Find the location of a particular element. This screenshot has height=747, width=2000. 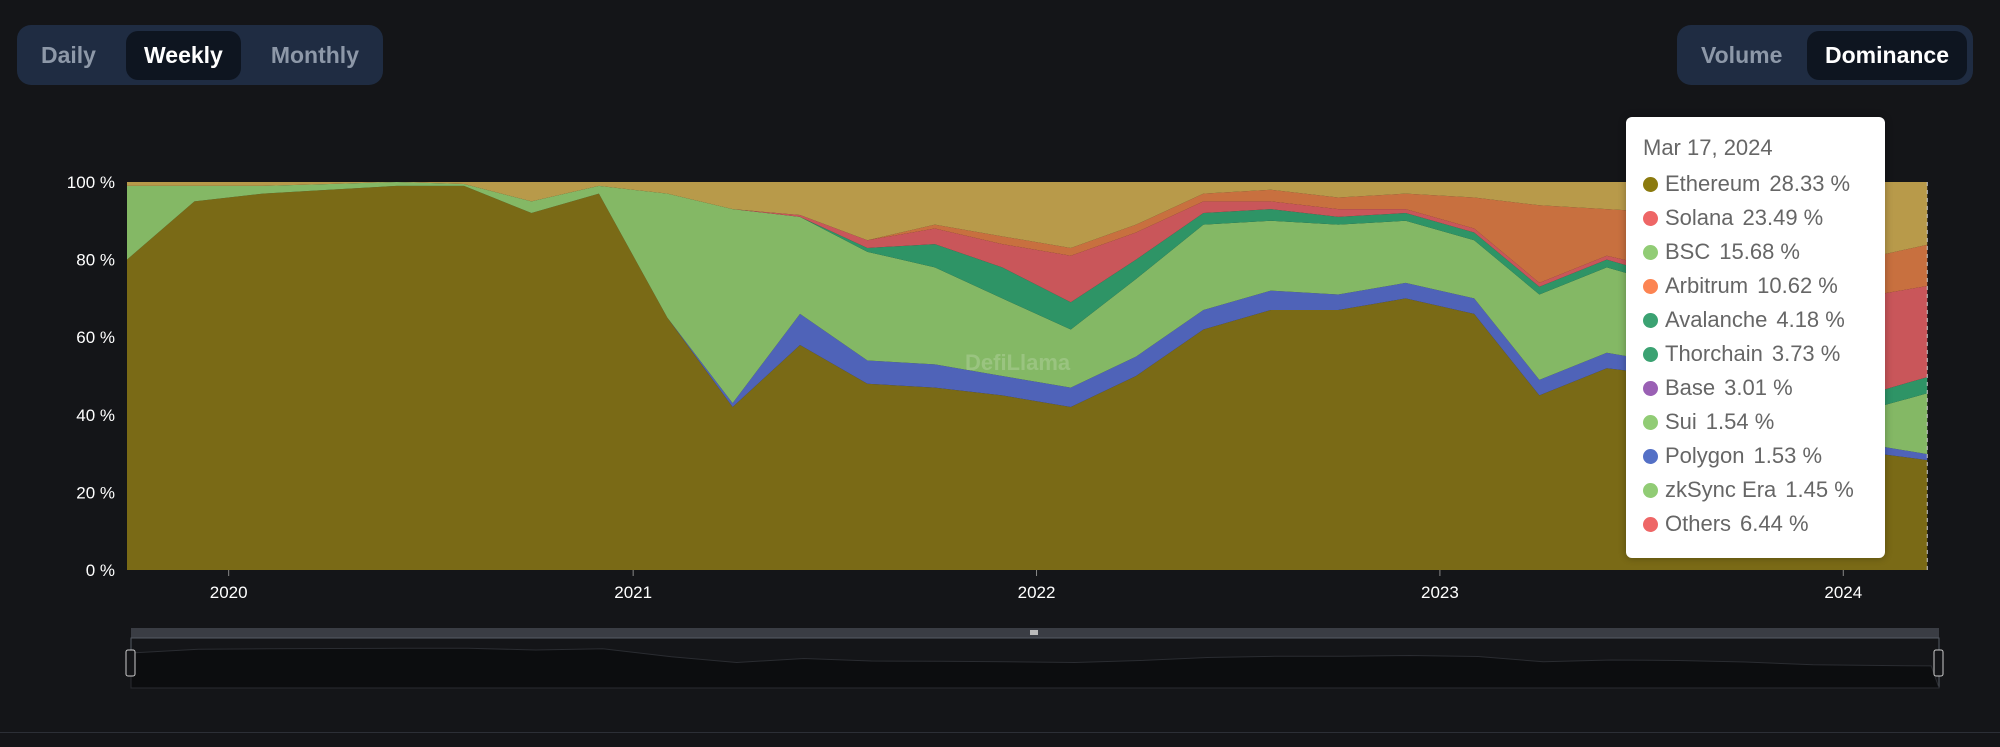

tooltip-item: Thorchain 3.73 % is located at coordinates (1755, 354).